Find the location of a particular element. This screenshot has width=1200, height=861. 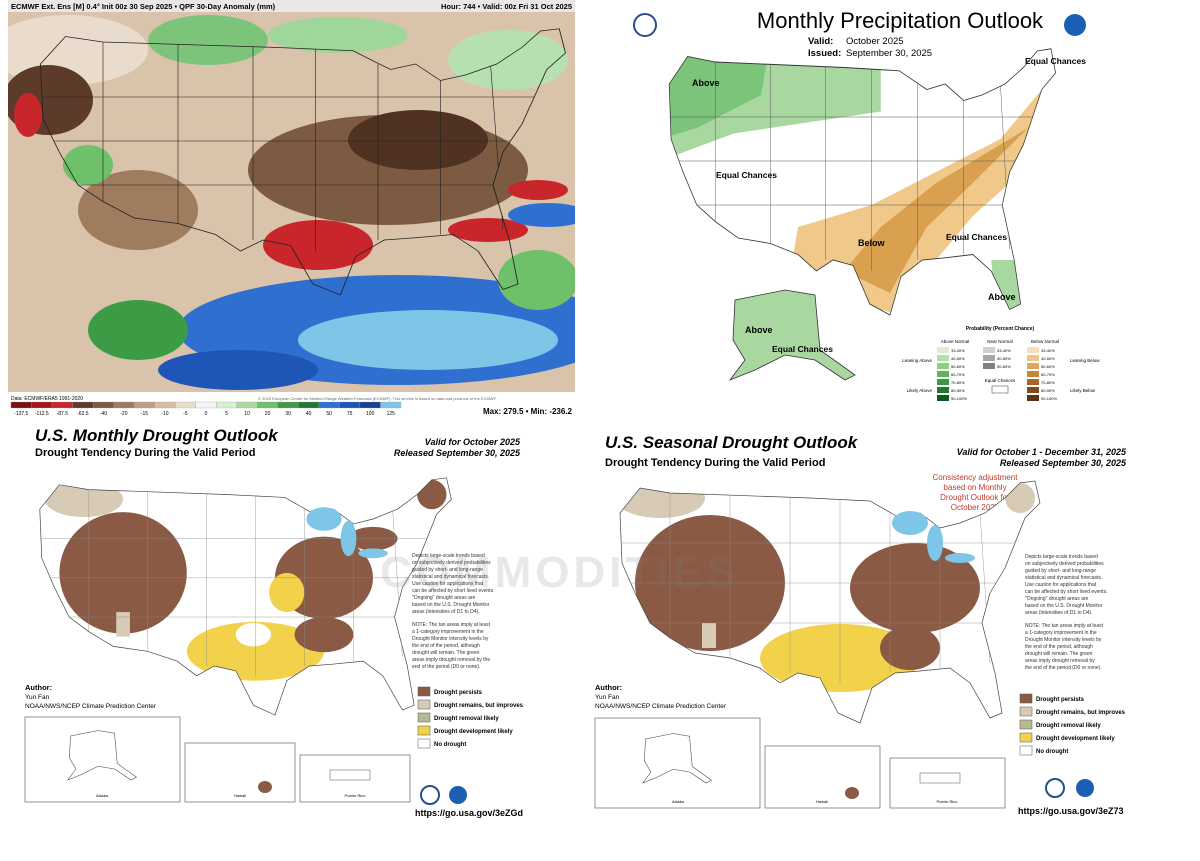

url: https://go.usa.gov/3eZ73 is located at coordinates (1071, 811).